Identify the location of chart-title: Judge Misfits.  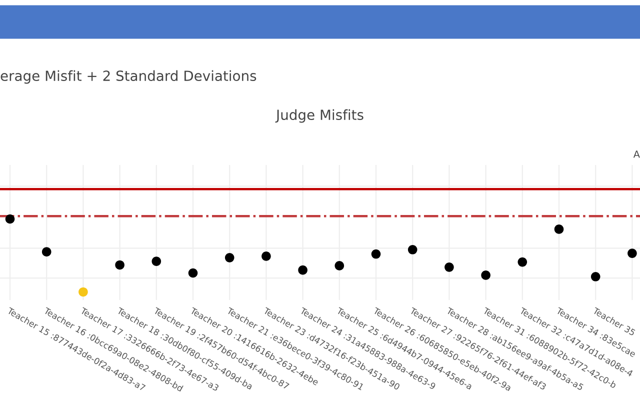
(319, 116).